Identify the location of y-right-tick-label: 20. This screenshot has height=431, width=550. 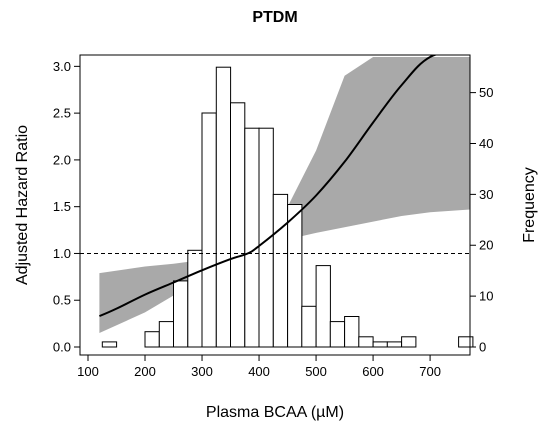
(486, 245).